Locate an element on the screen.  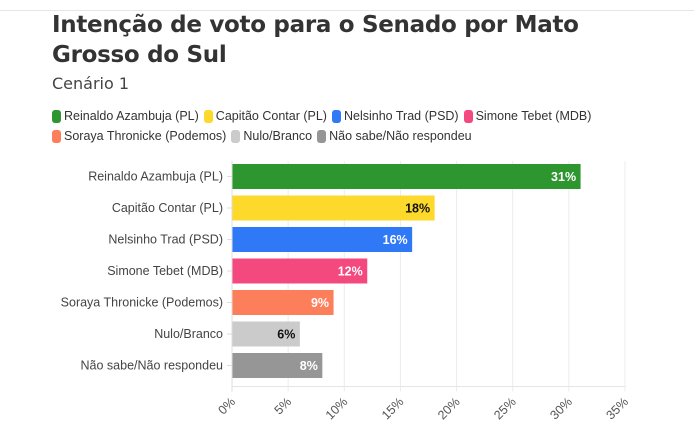
legend-item: Nulo/Branco is located at coordinates (271, 136).